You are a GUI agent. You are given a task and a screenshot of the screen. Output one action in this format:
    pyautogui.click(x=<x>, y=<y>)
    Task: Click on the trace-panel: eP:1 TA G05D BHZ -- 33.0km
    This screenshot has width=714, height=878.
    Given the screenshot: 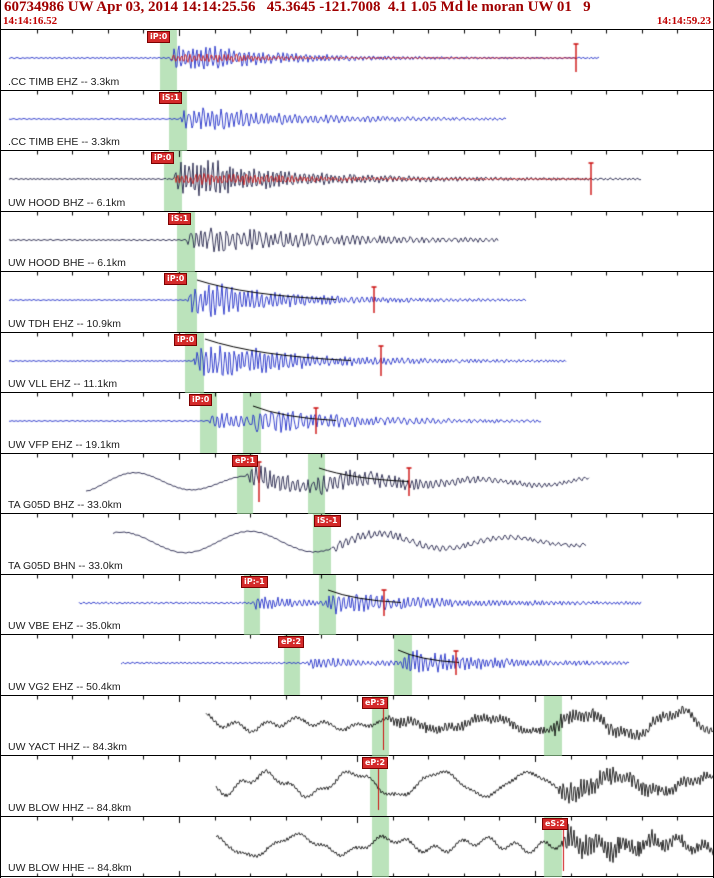 What is the action you would take?
    pyautogui.click(x=357, y=483)
    